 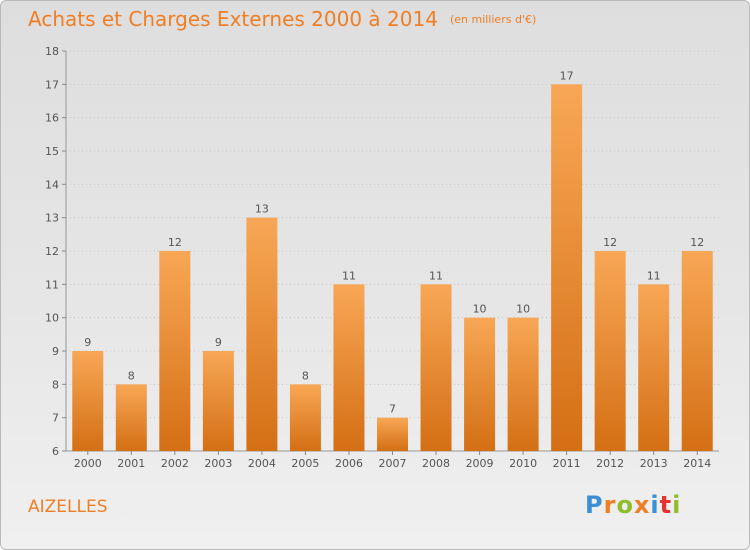 What do you see at coordinates (610, 505) in the screenshot?
I see `logo-letter: r` at bounding box center [610, 505].